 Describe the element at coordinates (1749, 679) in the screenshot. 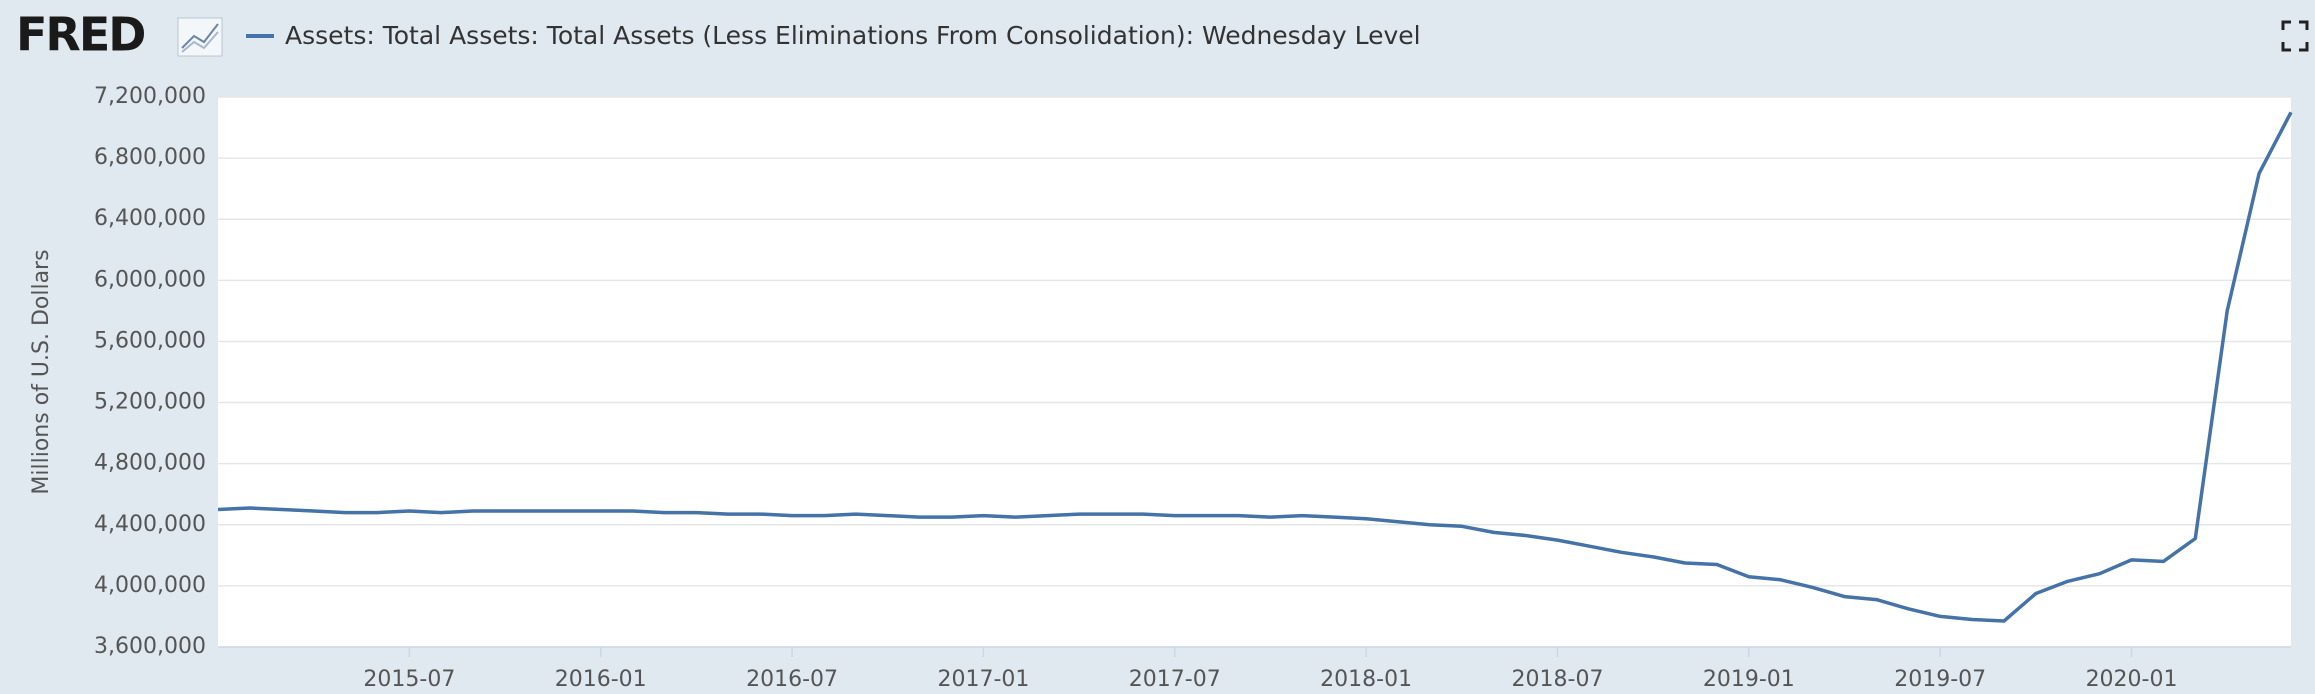

I see `x-tick-label: 2019-01` at that location.